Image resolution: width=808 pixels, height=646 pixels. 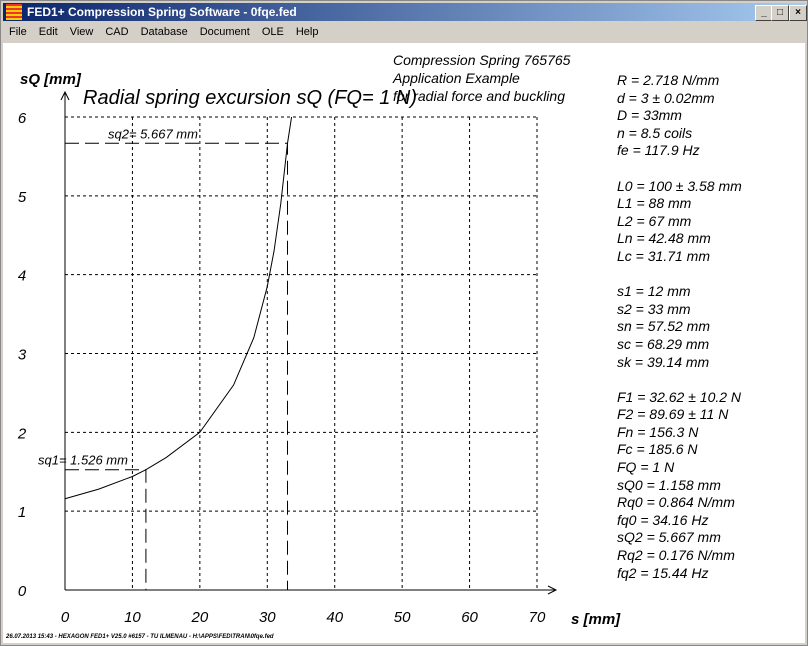 What do you see at coordinates (676, 502) in the screenshot?
I see `parameter-item: Rq0 = 0.864 N/mm` at bounding box center [676, 502].